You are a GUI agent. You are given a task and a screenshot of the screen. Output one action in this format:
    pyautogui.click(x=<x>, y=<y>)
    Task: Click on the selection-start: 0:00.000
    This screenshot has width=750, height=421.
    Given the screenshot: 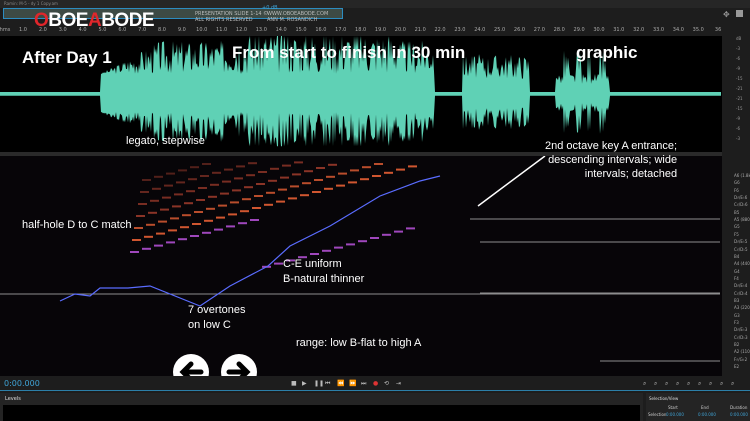 What is the action you would take?
    pyautogui.click(x=675, y=414)
    